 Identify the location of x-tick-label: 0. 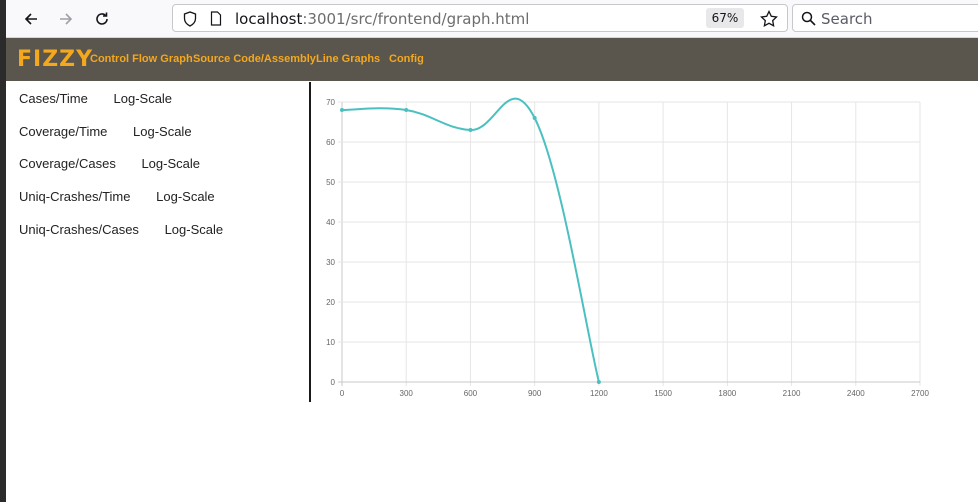
(342, 393).